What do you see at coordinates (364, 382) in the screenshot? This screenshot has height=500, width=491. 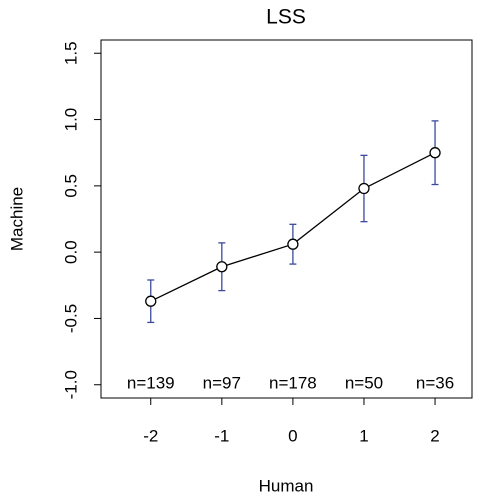 I see `sample-size-label: n=50` at bounding box center [364, 382].